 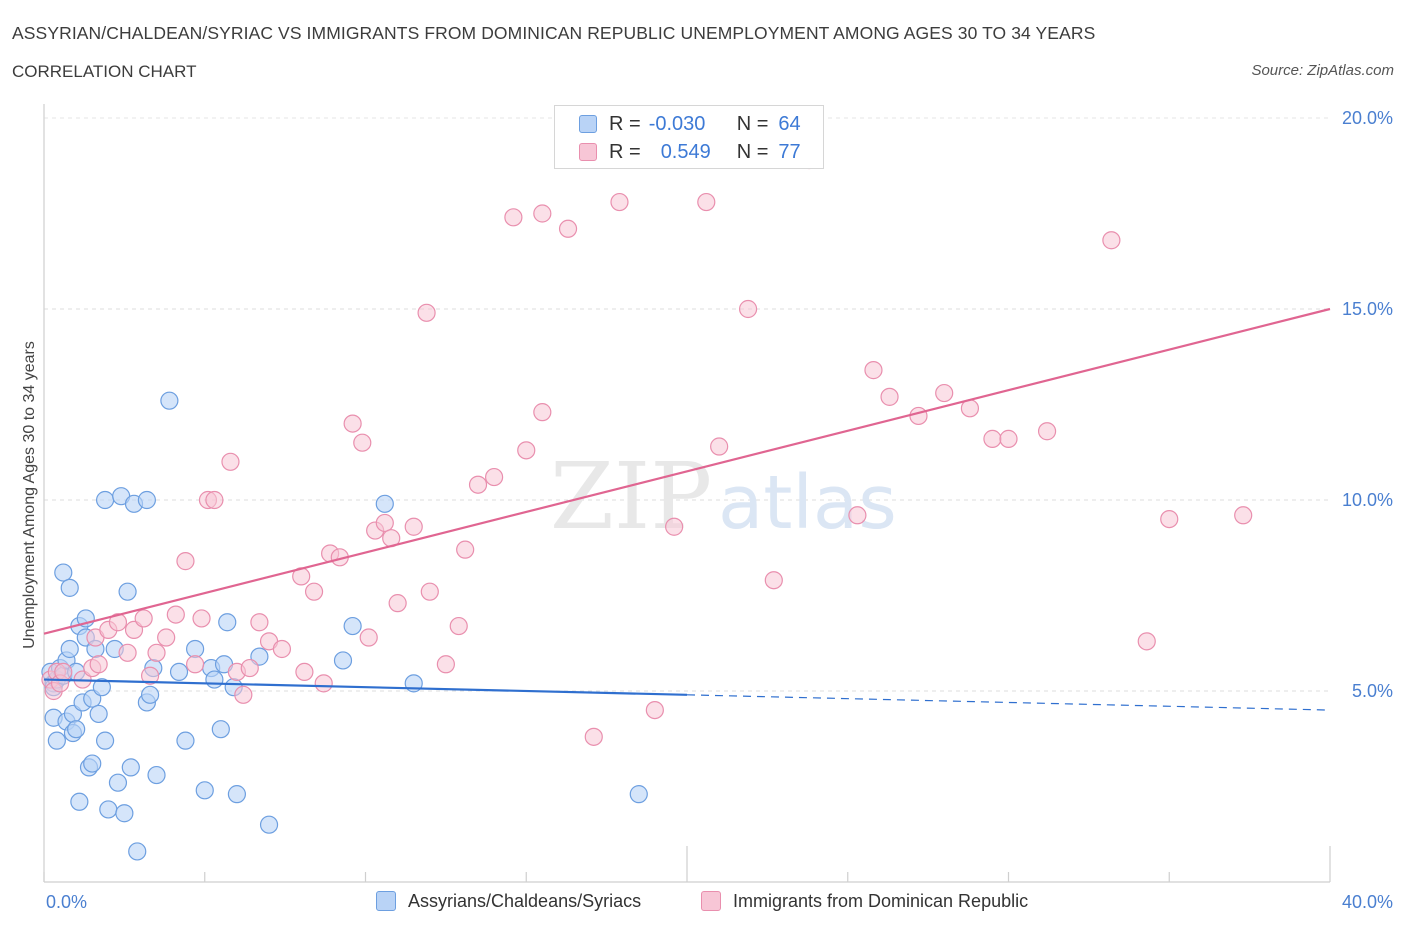 I want to click on watermark: ZIP atlas, so click(x=723, y=496).